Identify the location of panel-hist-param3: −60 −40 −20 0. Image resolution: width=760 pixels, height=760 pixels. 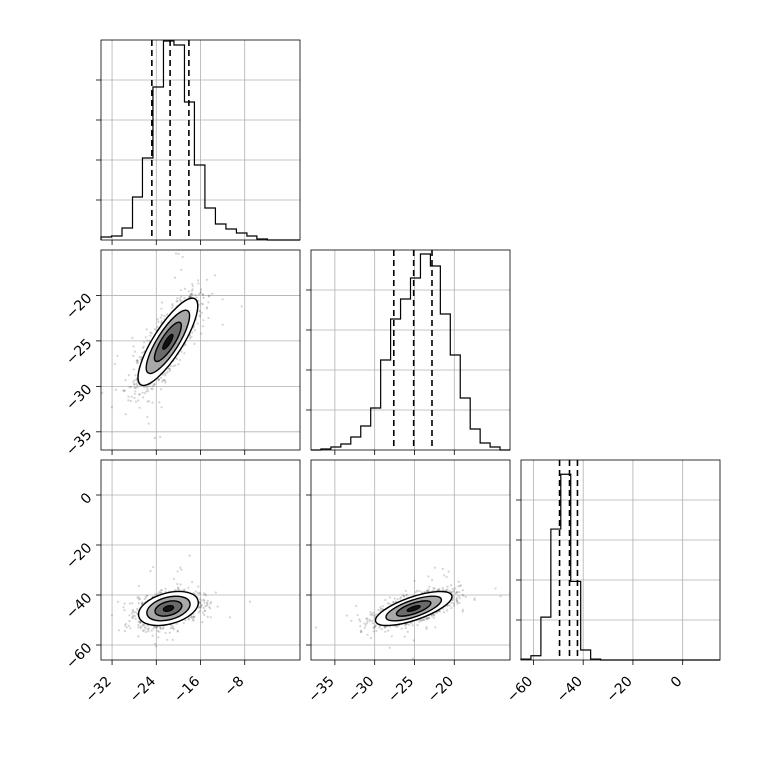
(612, 582).